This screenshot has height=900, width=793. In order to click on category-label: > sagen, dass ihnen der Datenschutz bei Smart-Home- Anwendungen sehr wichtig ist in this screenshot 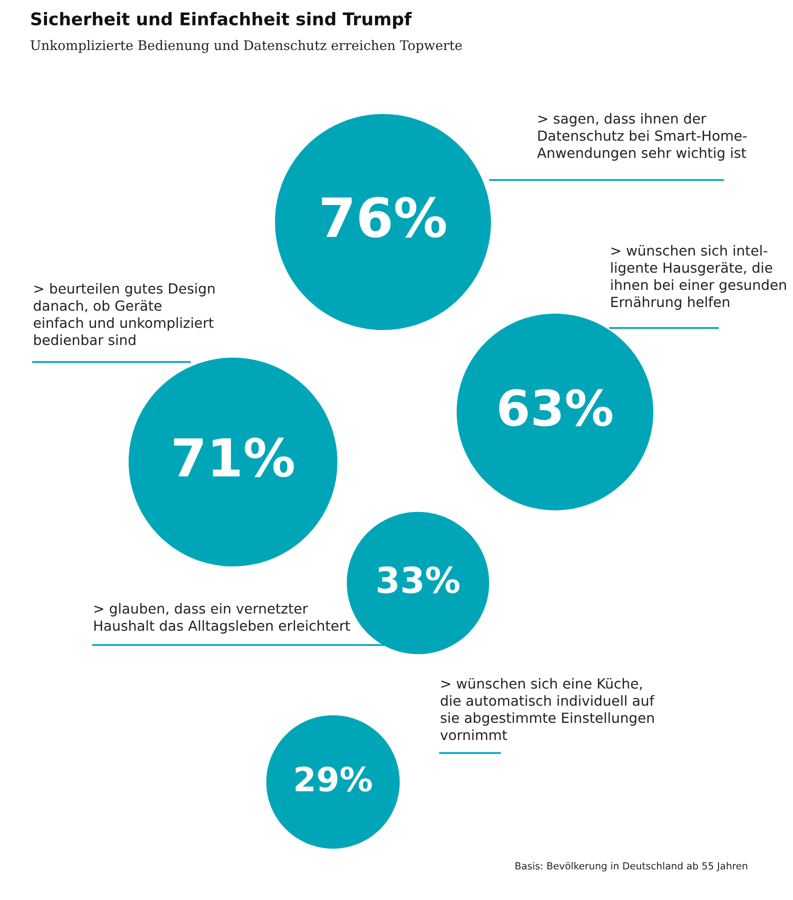, I will do `click(642, 137)`.